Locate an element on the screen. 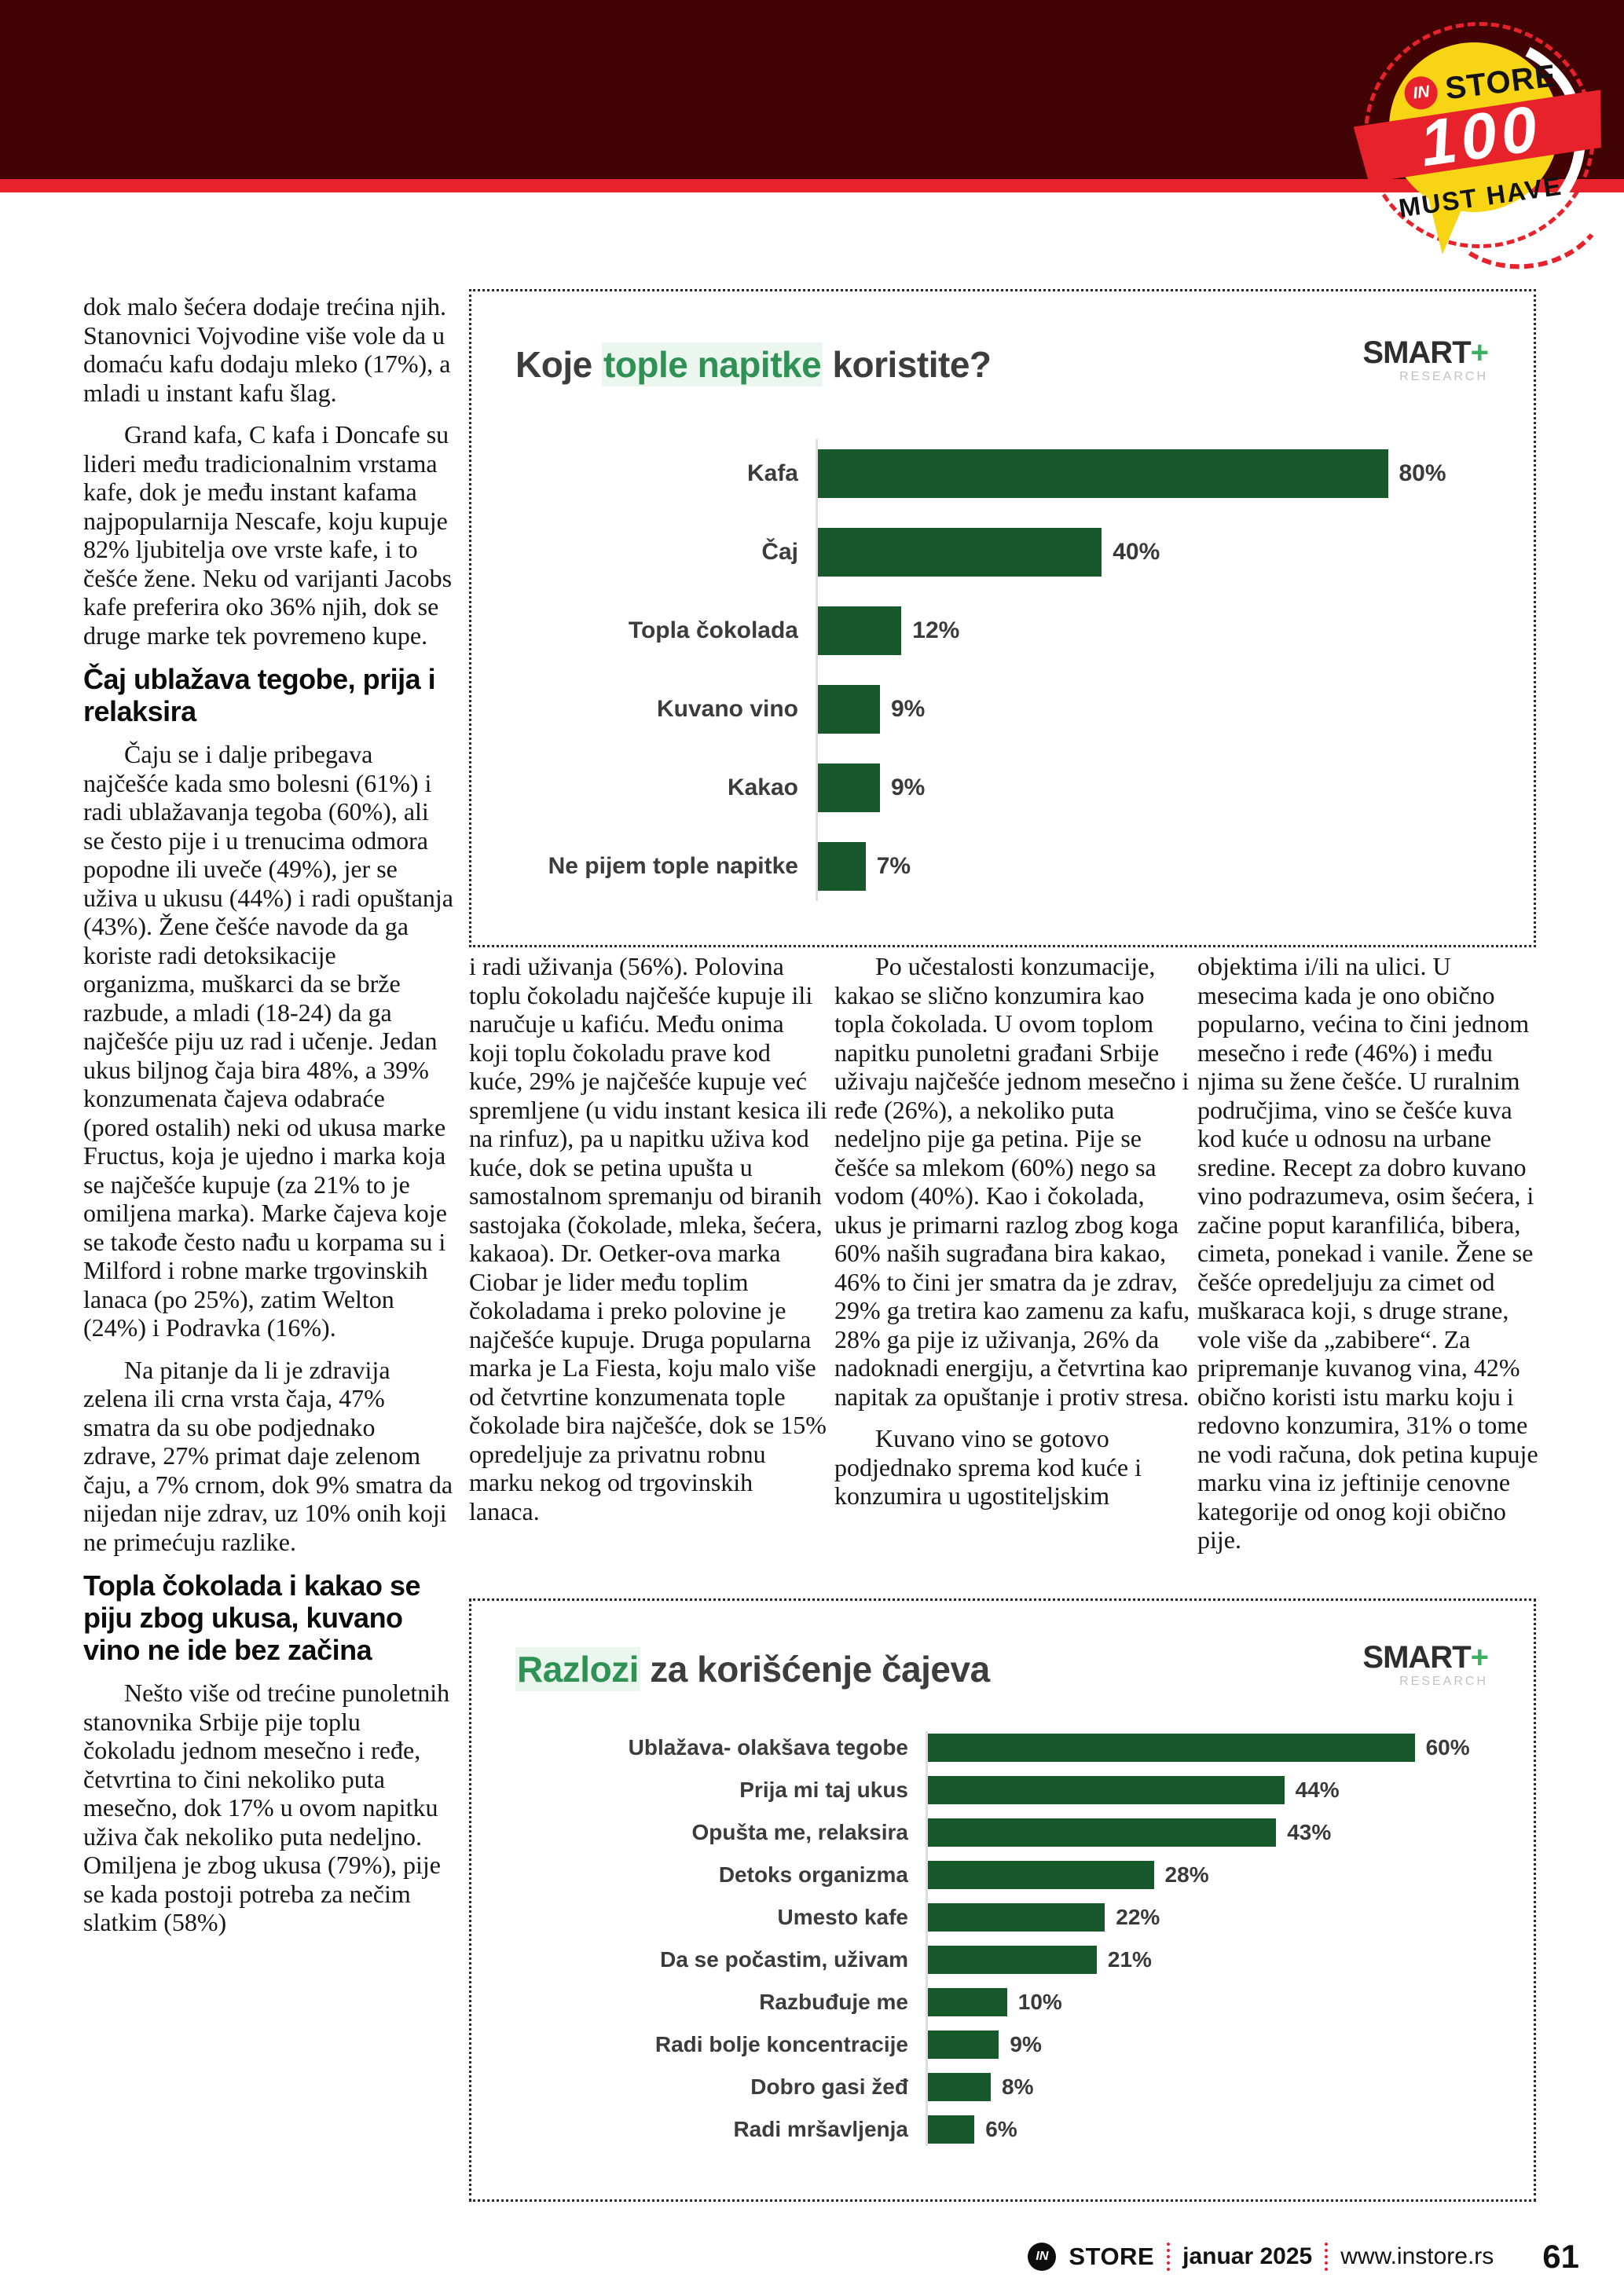 The height and width of the screenshot is (2296, 1624). bar-row: Radi mršavljenja 6% is located at coordinates (1001, 2129).